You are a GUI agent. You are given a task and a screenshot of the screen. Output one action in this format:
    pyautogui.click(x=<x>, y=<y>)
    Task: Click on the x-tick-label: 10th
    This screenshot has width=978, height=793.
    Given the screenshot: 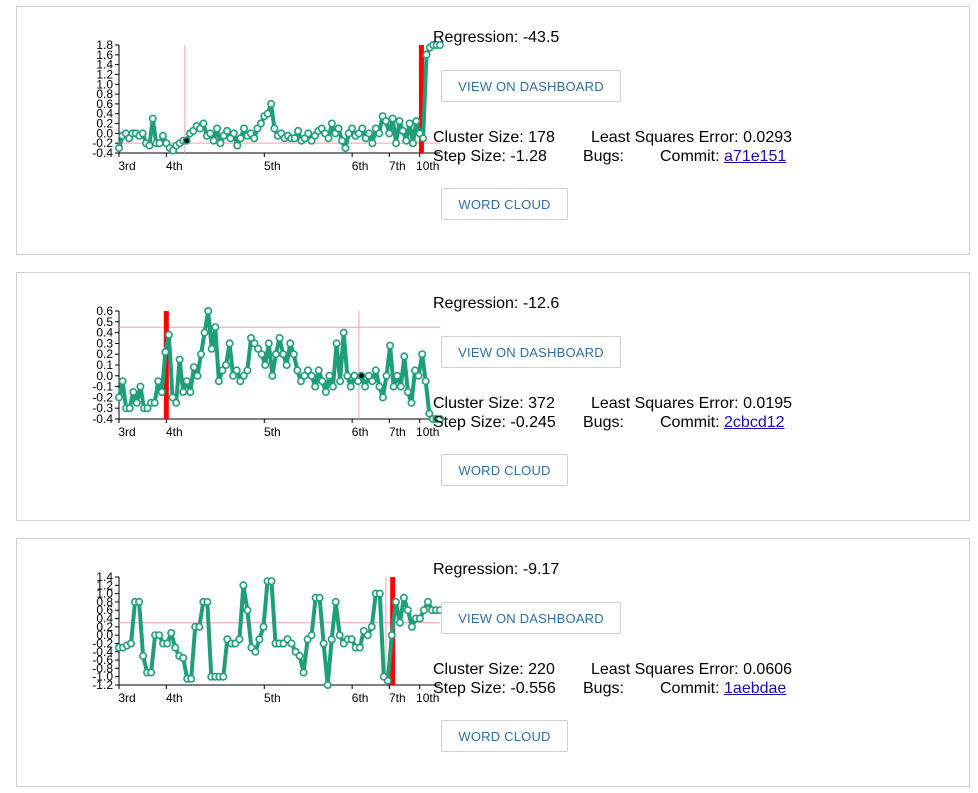 What is the action you would take?
    pyautogui.click(x=427, y=698)
    